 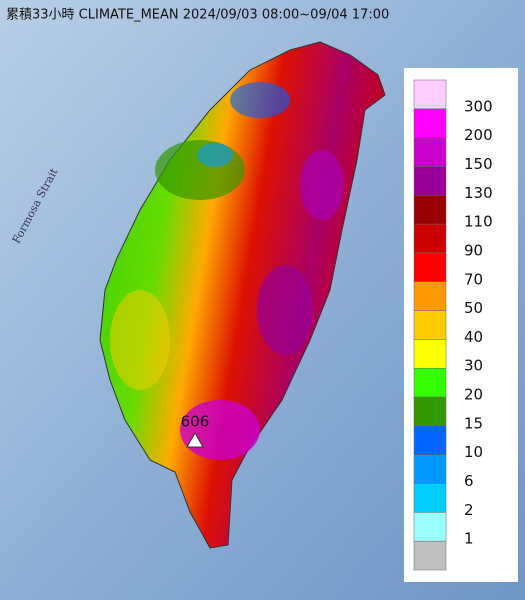 I want to click on max-marker, so click(x=195, y=439).